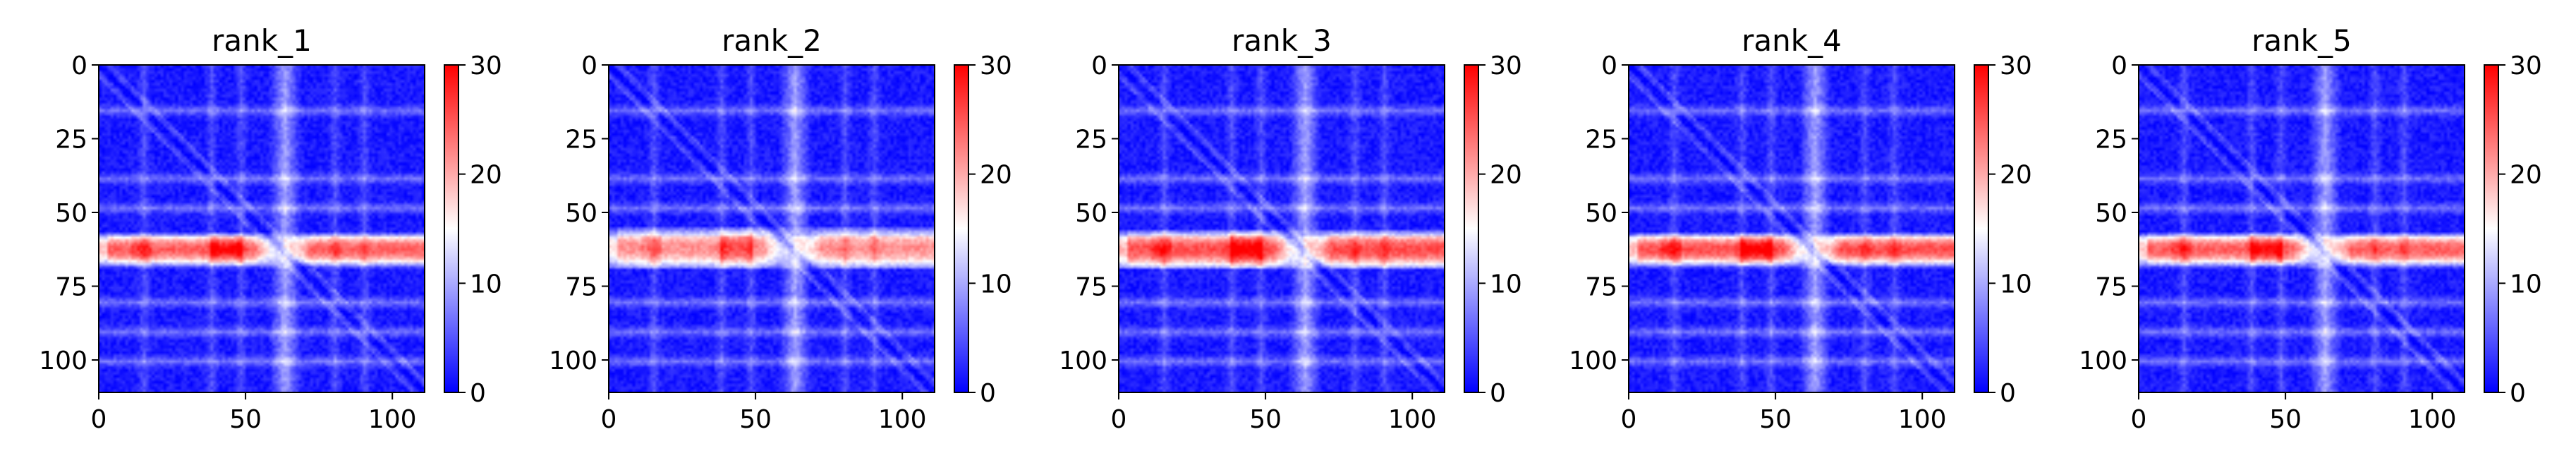  I want to click on panel-title: rank_2, so click(772, 40).